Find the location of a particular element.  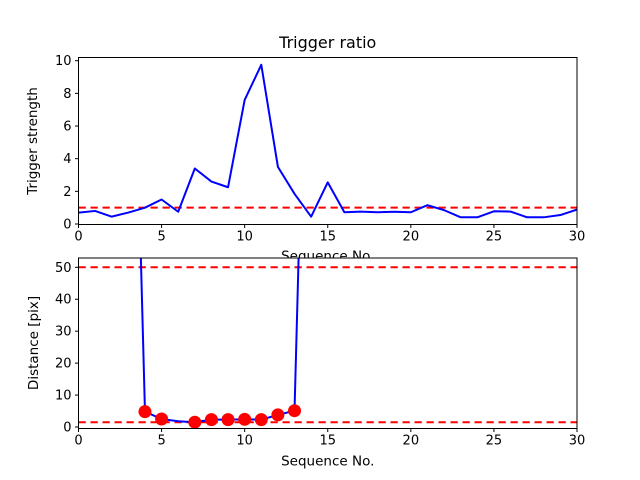

bottom-plot-xlabel: Sequence No. is located at coordinates (327, 462).